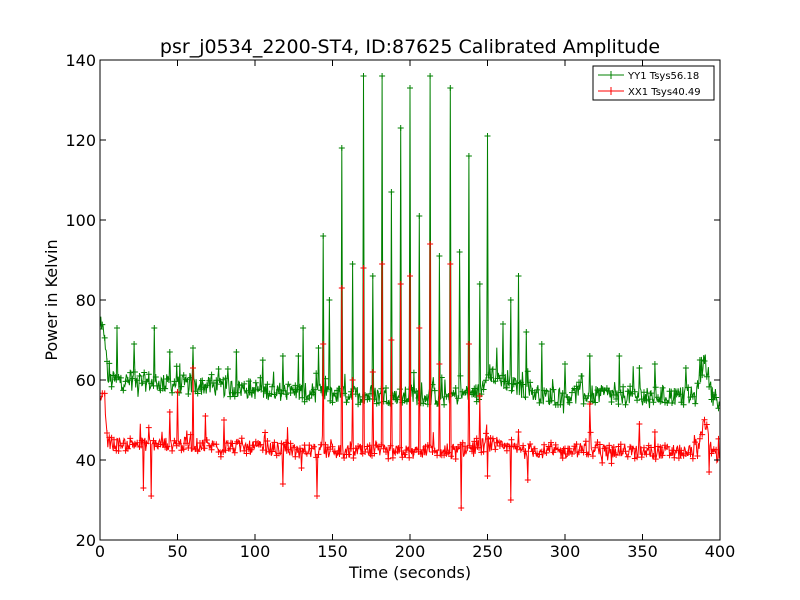 This screenshot has height=600, width=800. What do you see at coordinates (487, 551) in the screenshot?
I see `x-tick-label: 250` at bounding box center [487, 551].